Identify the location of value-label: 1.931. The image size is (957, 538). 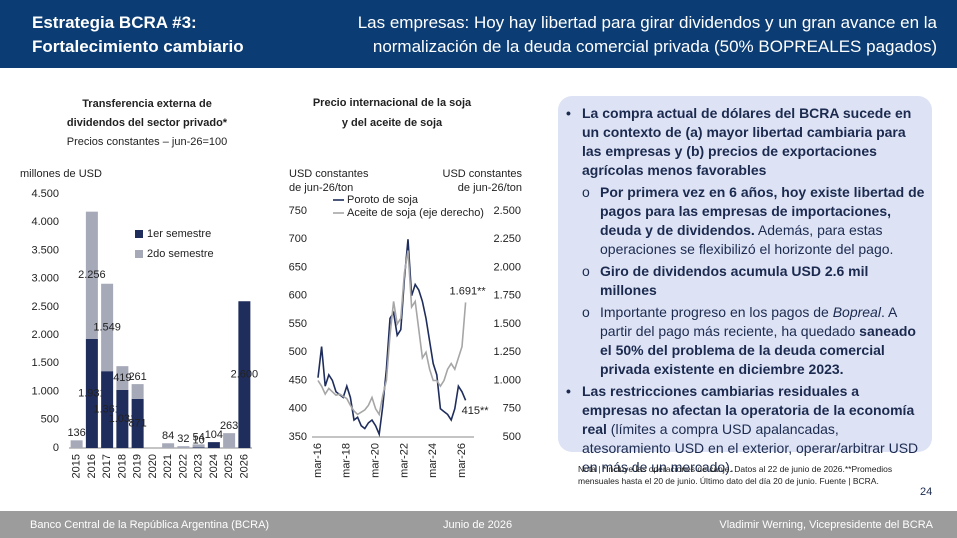
(92, 393).